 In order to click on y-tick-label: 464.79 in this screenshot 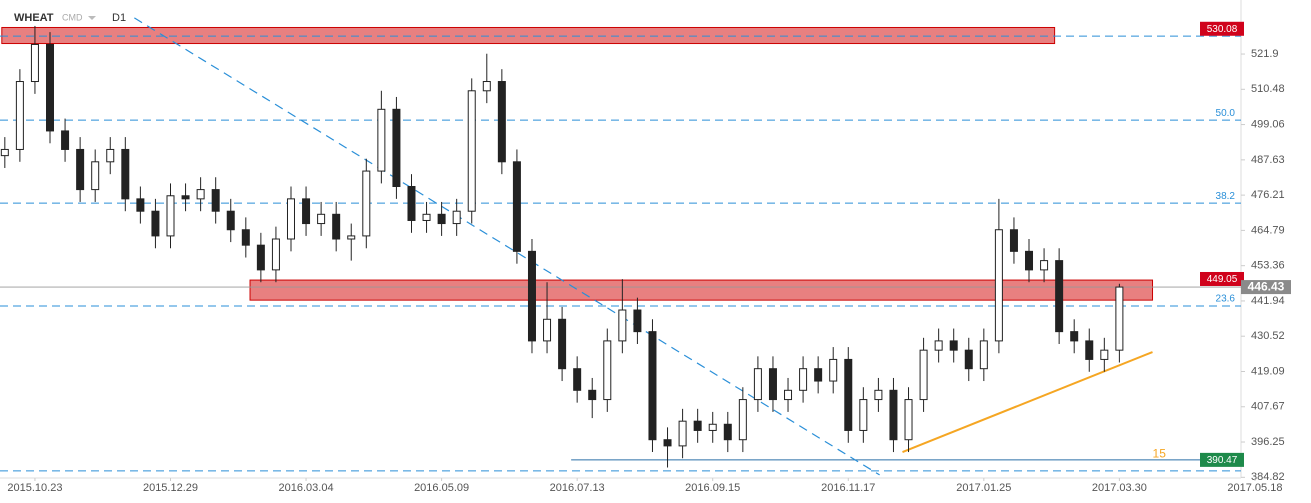, I will do `click(1268, 230)`.